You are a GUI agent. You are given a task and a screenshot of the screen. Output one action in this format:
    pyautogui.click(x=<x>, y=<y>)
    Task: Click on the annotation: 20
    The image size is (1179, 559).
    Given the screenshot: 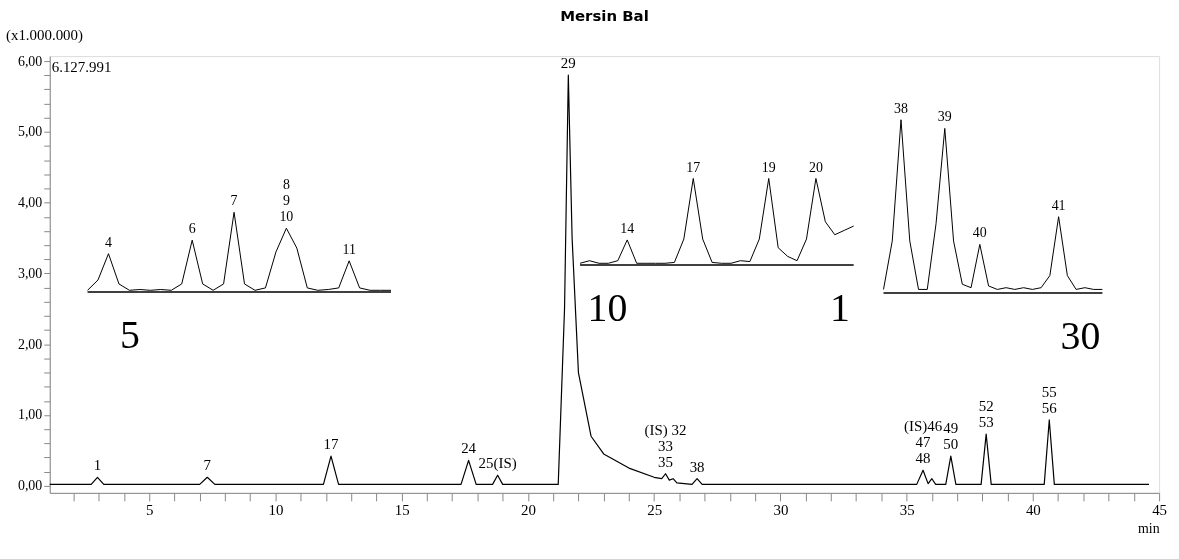 What is the action you would take?
    pyautogui.click(x=815, y=167)
    